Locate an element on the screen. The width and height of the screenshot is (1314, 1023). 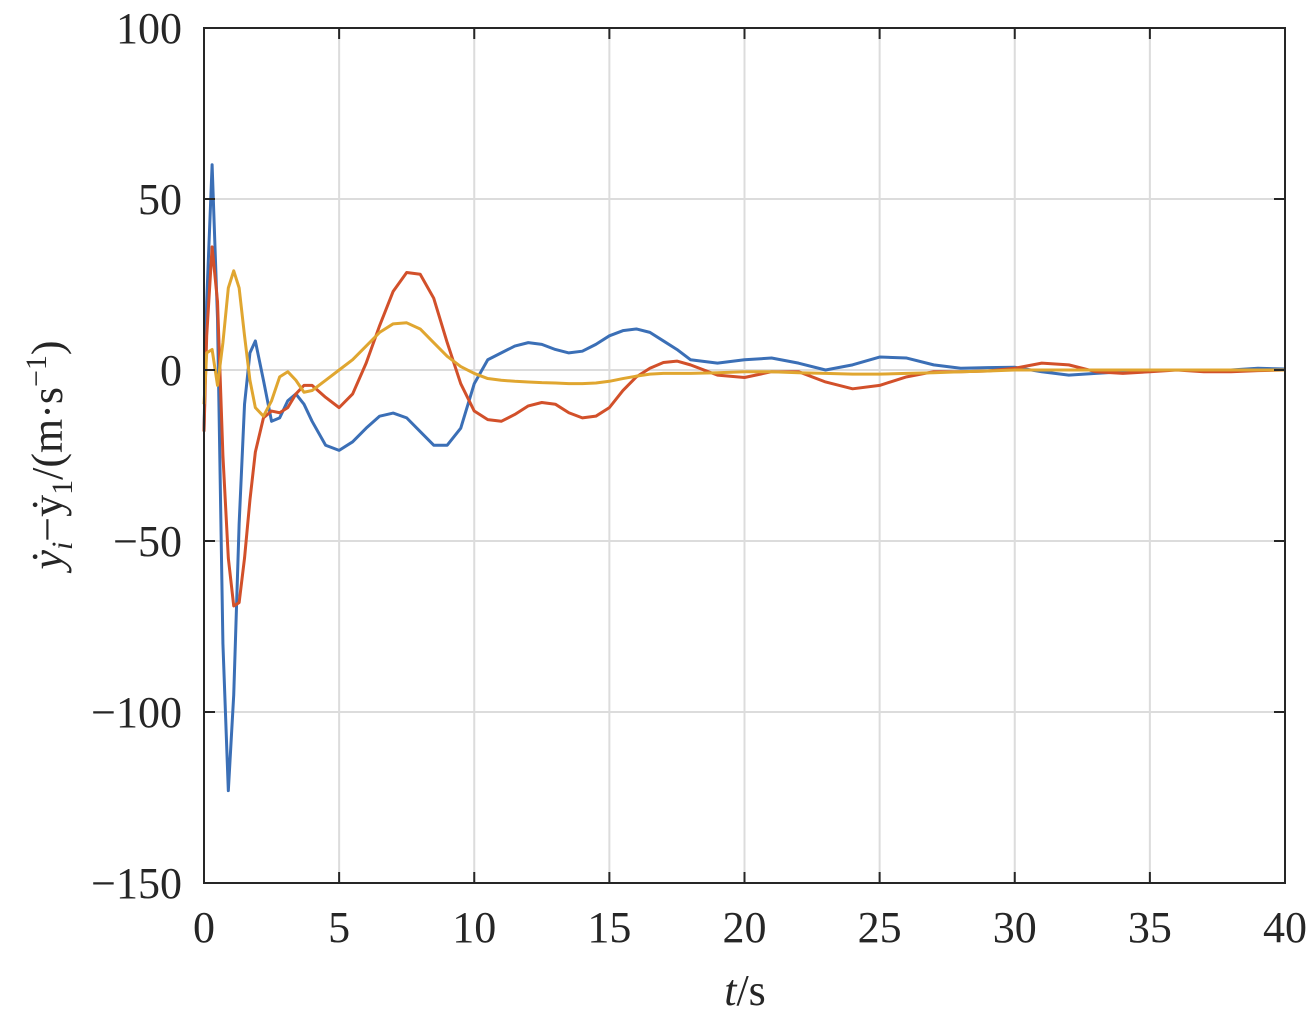
x-axis-label: t/s is located at coordinates (745, 990).